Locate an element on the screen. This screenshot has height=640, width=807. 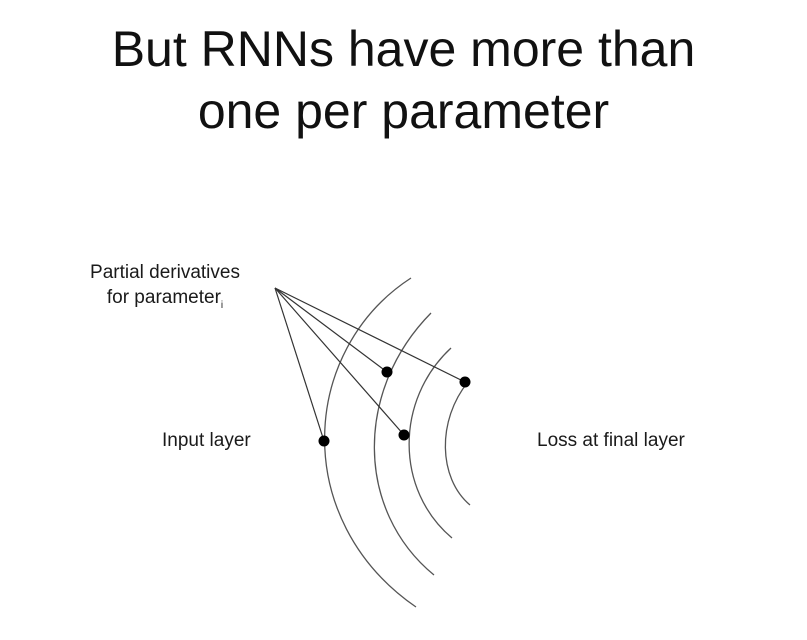
arrow-line-loss is located at coordinates (370, 335).